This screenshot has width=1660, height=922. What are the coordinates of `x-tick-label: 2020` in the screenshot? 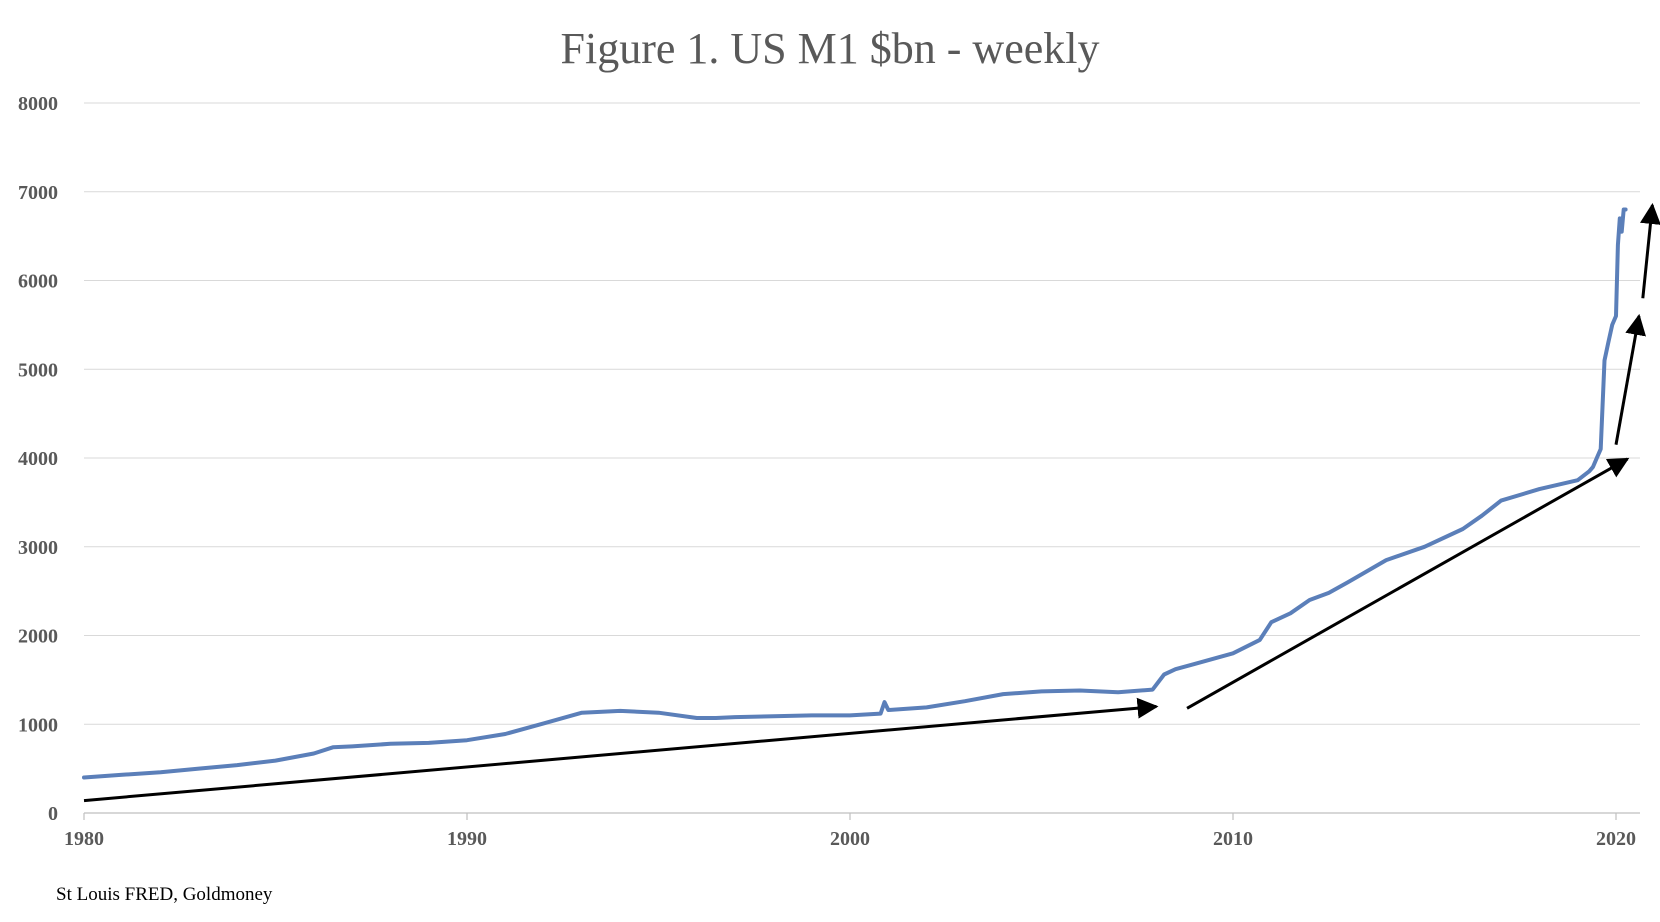 It's located at (1616, 839).